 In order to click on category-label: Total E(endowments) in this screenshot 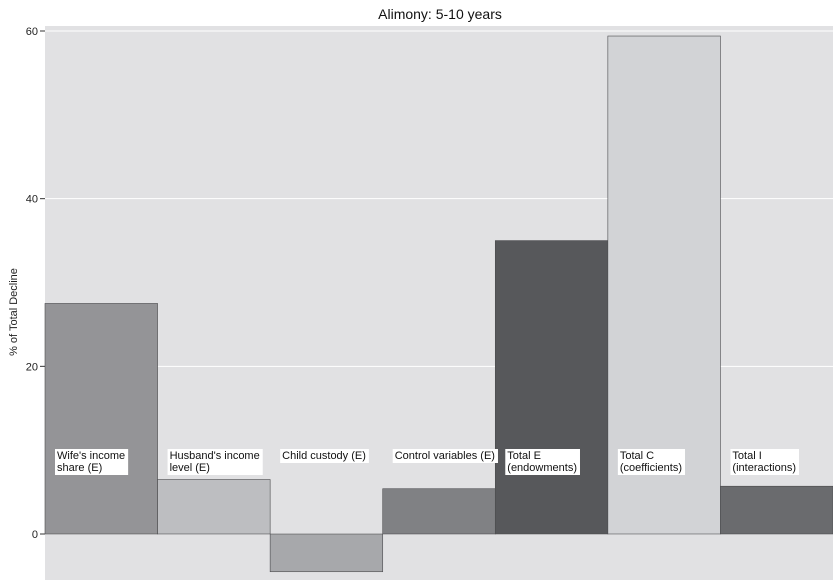, I will do `click(542, 462)`.